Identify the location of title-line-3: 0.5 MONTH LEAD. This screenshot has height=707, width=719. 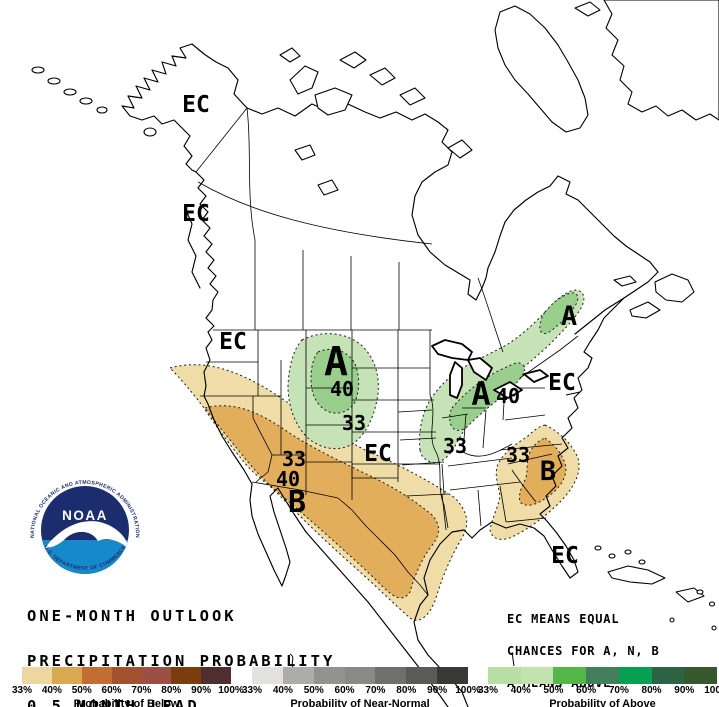
(113, 702).